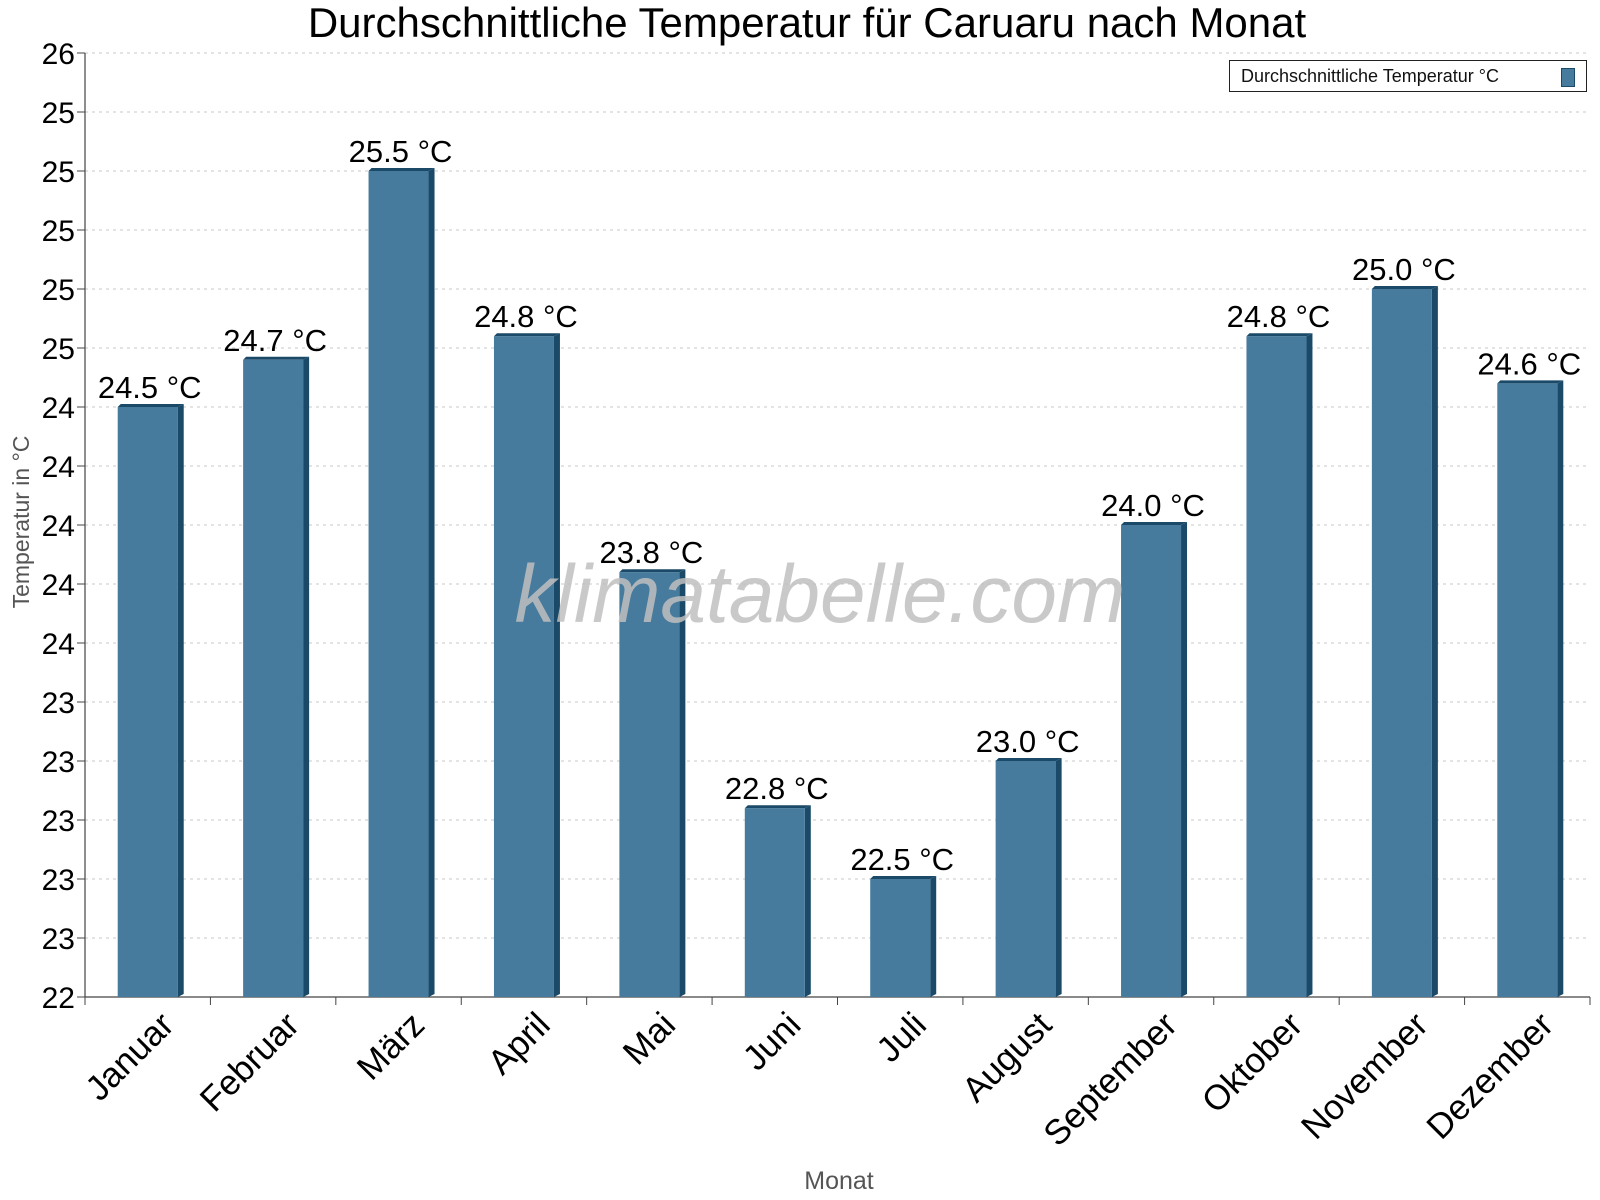  I want to click on watermark: klimatabelle.com, so click(820, 594).